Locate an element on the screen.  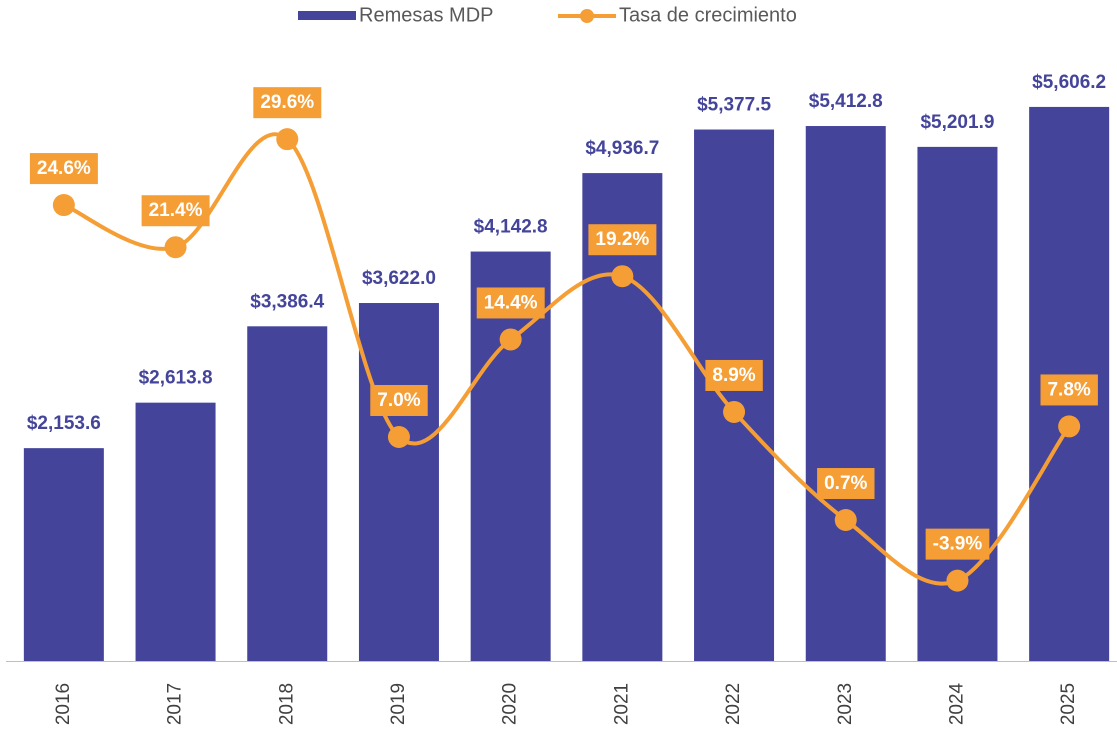
legend: Remesas MDP Tasa de crecimiento is located at coordinates (547, 15).